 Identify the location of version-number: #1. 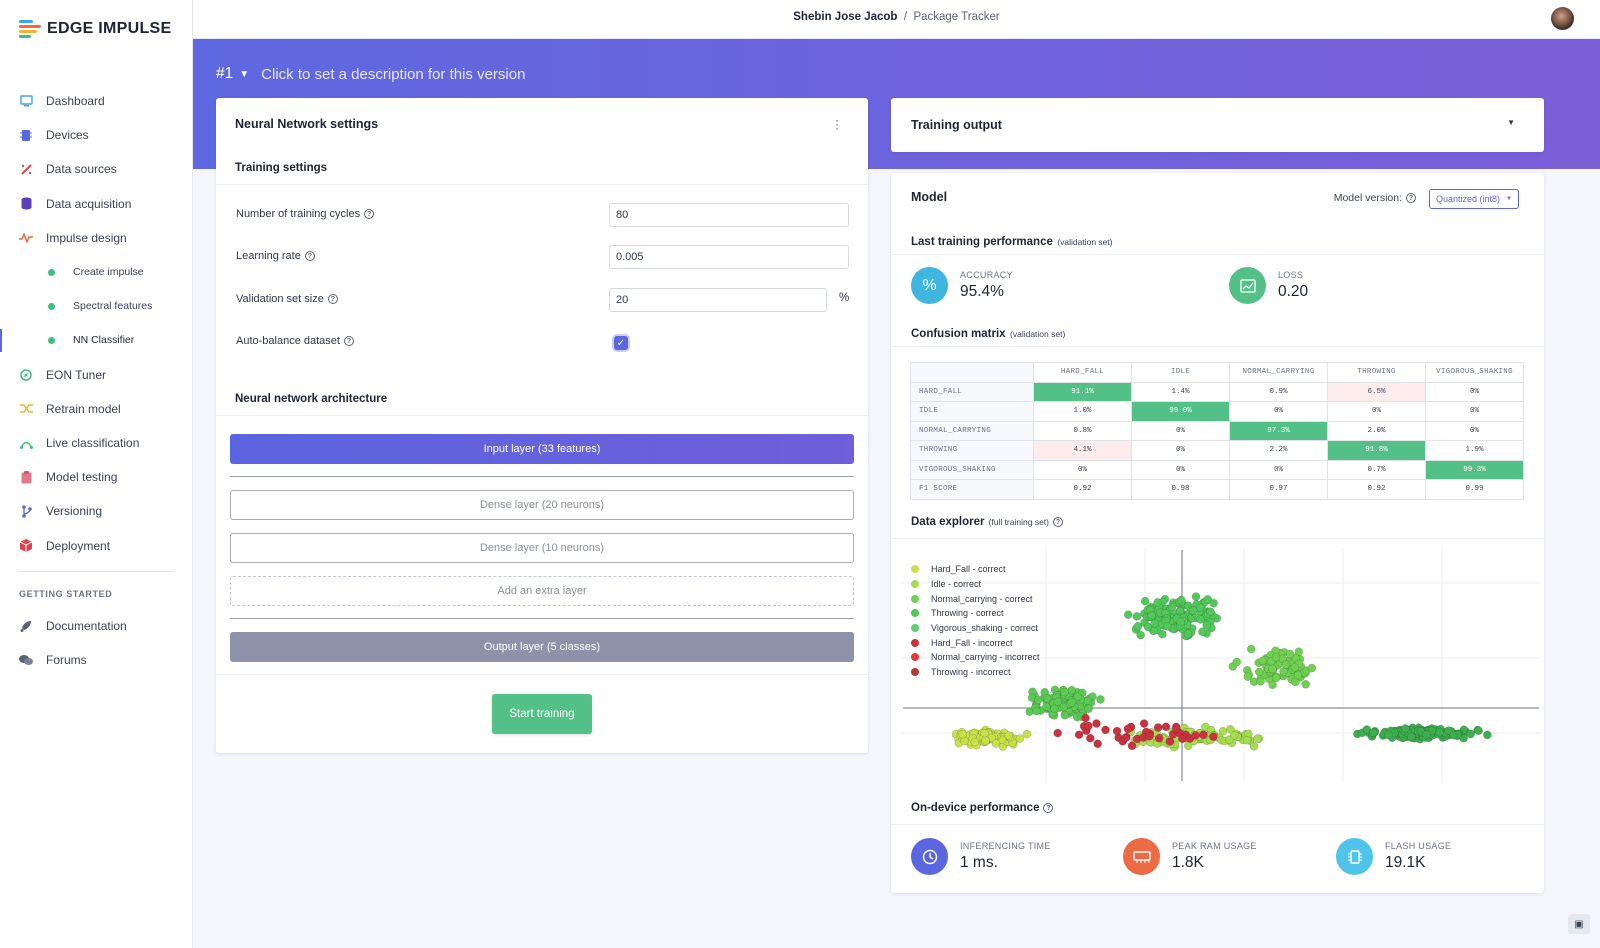
(225, 73).